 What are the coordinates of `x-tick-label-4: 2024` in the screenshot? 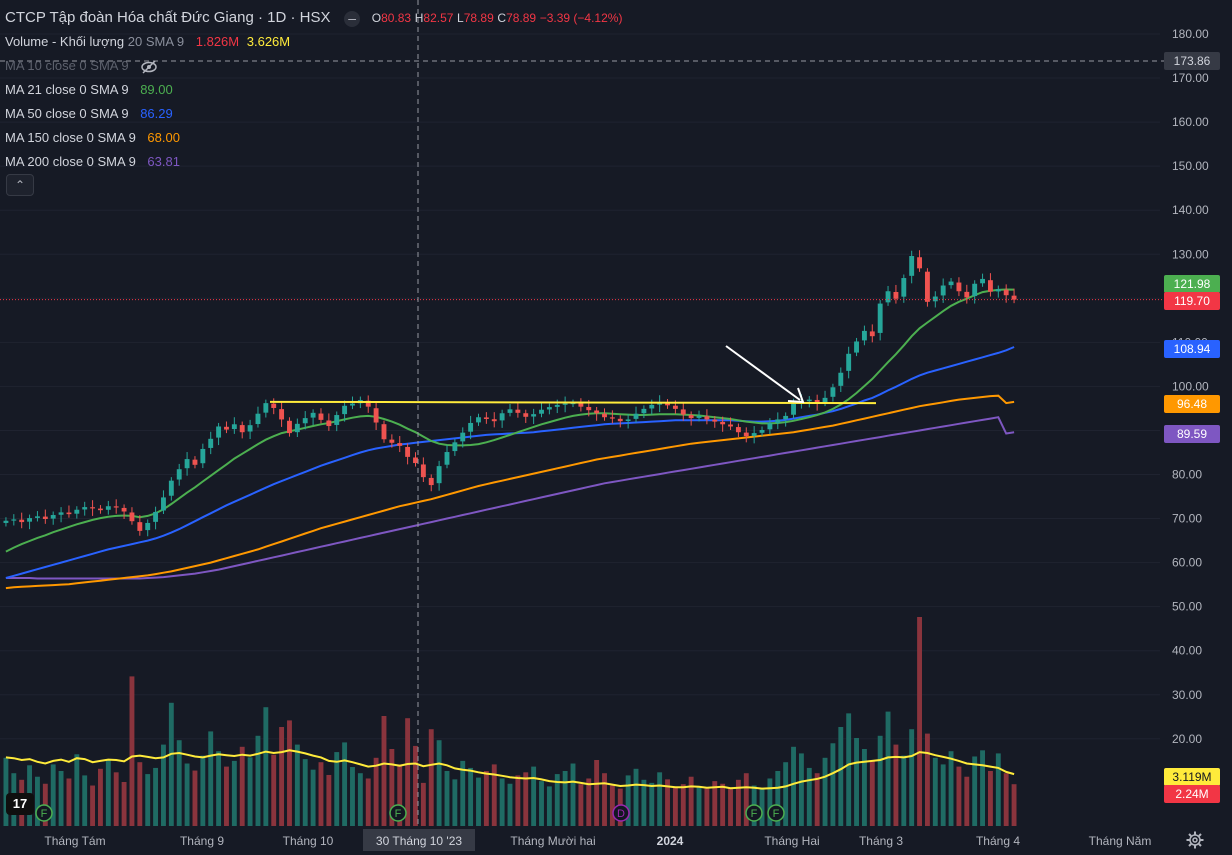 It's located at (670, 841).